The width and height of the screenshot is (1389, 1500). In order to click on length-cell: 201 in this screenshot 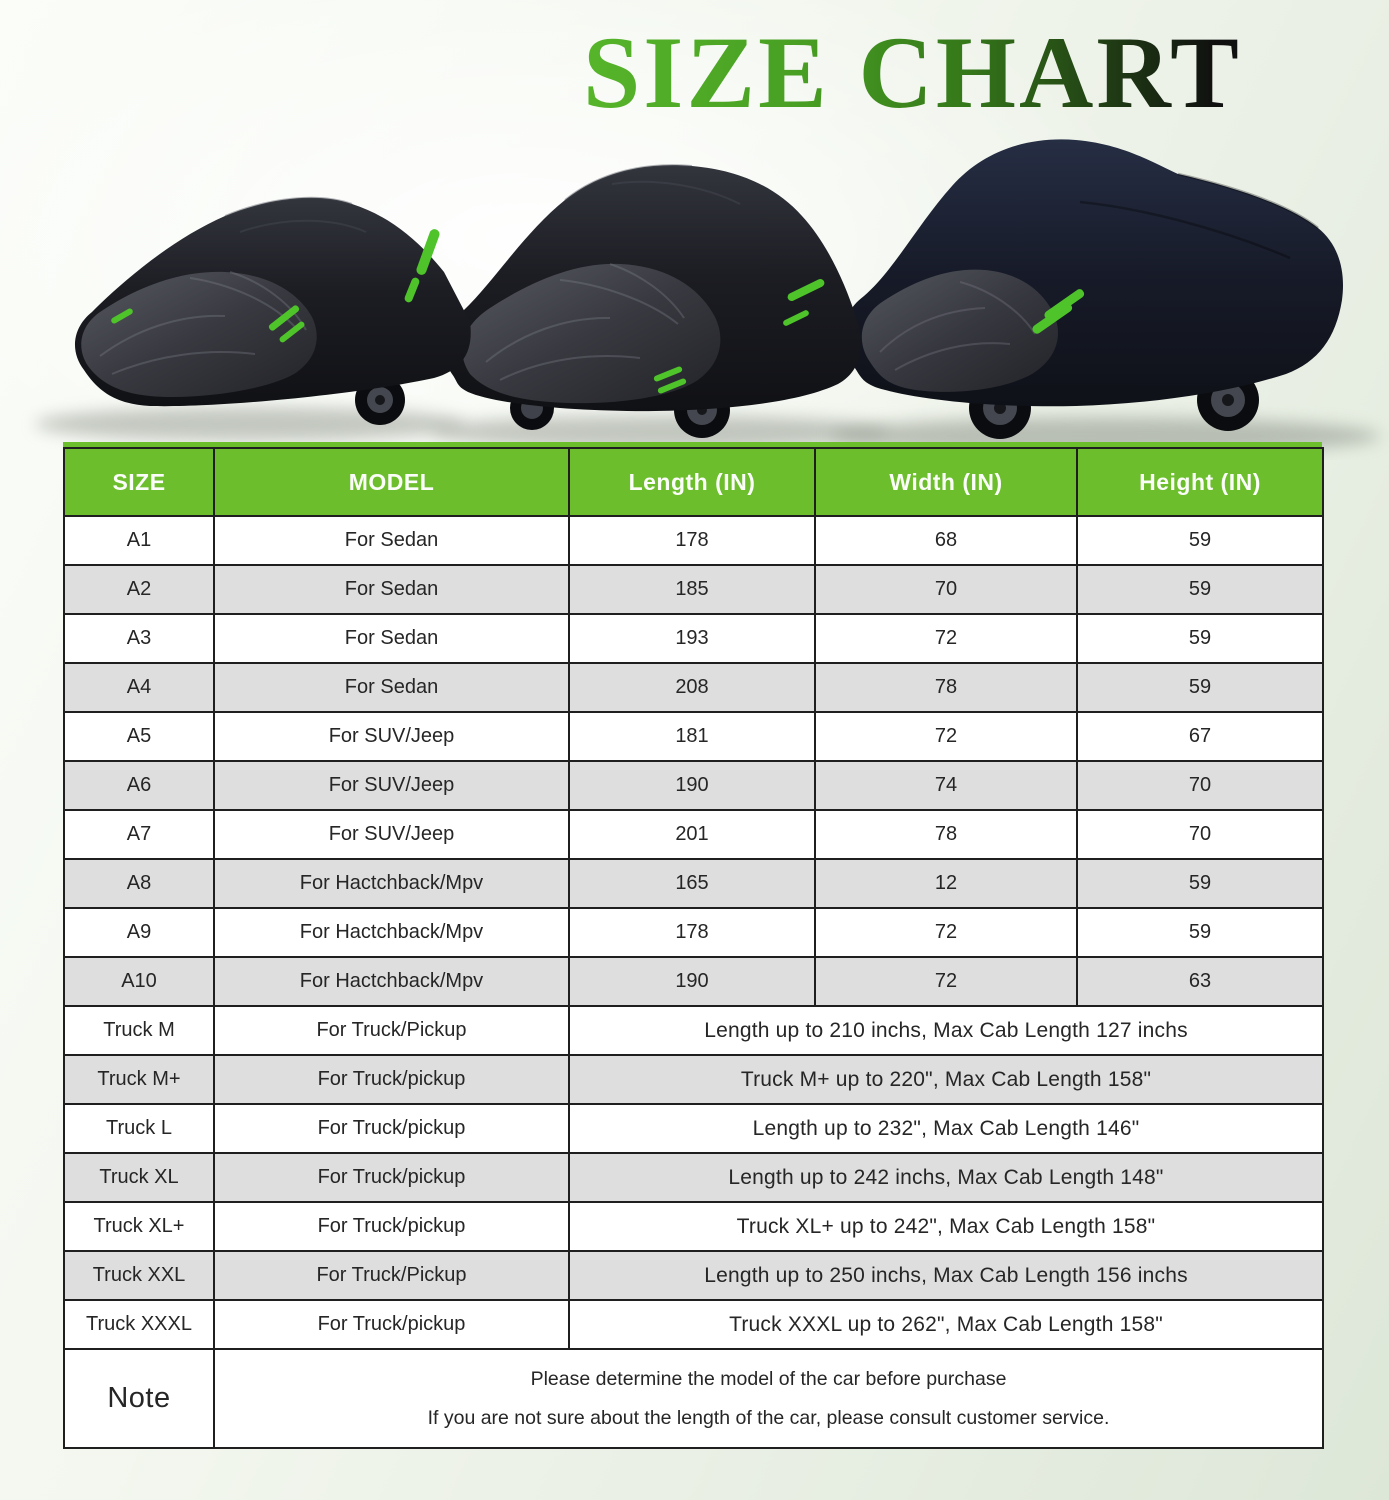, I will do `click(692, 834)`.